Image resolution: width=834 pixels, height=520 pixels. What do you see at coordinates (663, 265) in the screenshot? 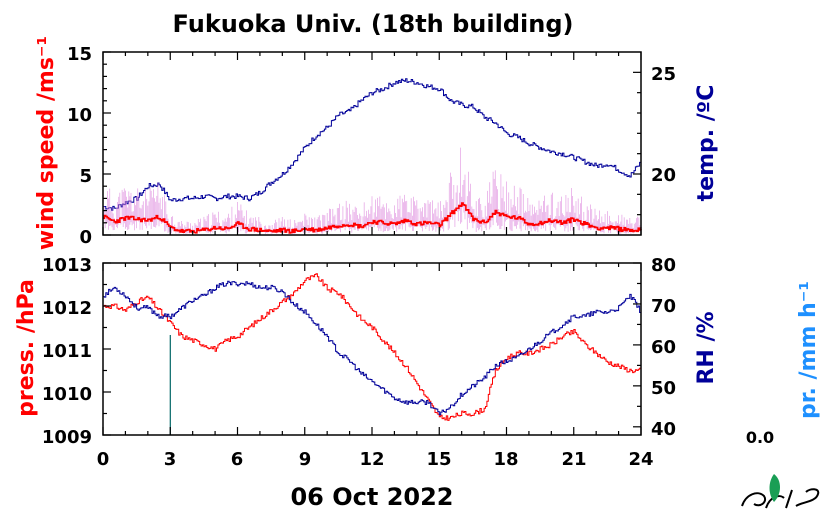
I see `bottom-rtick-80: 80` at bounding box center [663, 265].